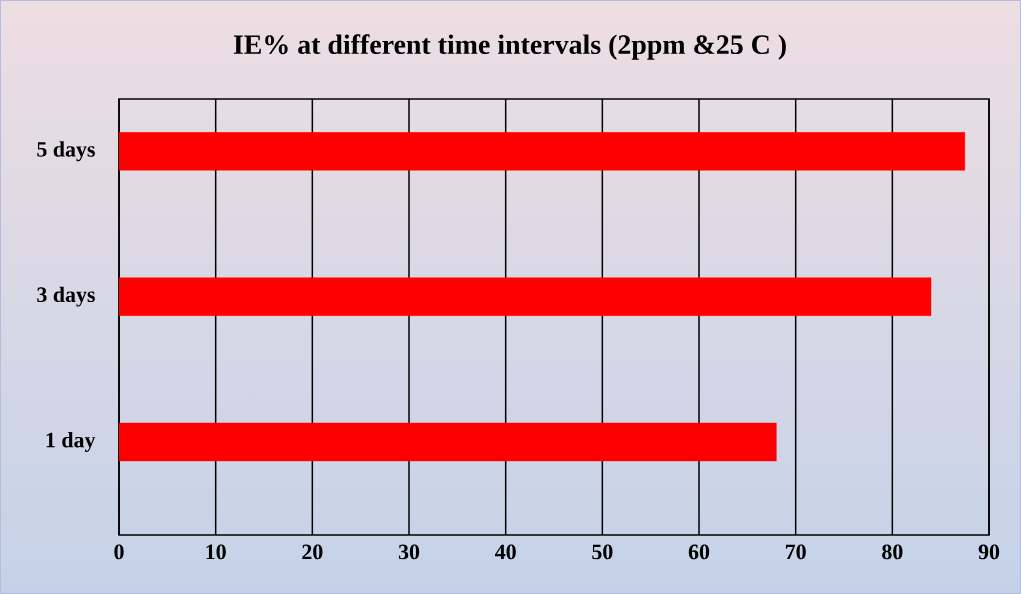 The height and width of the screenshot is (594, 1021). I want to click on chart-title: IE% at different time intervals (2ppm &25 C ), so click(509, 47).